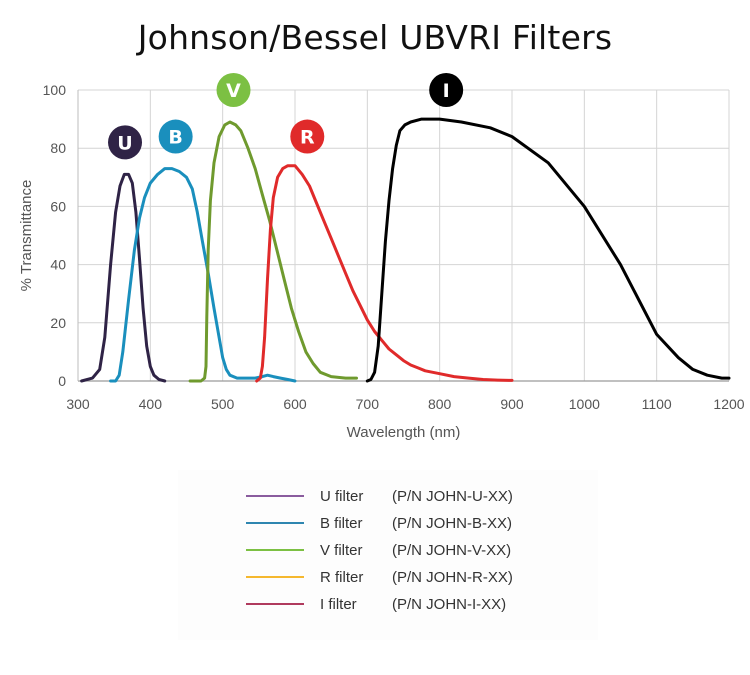  I want to click on legend-part-number: (P/N JOHN-B-XX), so click(452, 523).